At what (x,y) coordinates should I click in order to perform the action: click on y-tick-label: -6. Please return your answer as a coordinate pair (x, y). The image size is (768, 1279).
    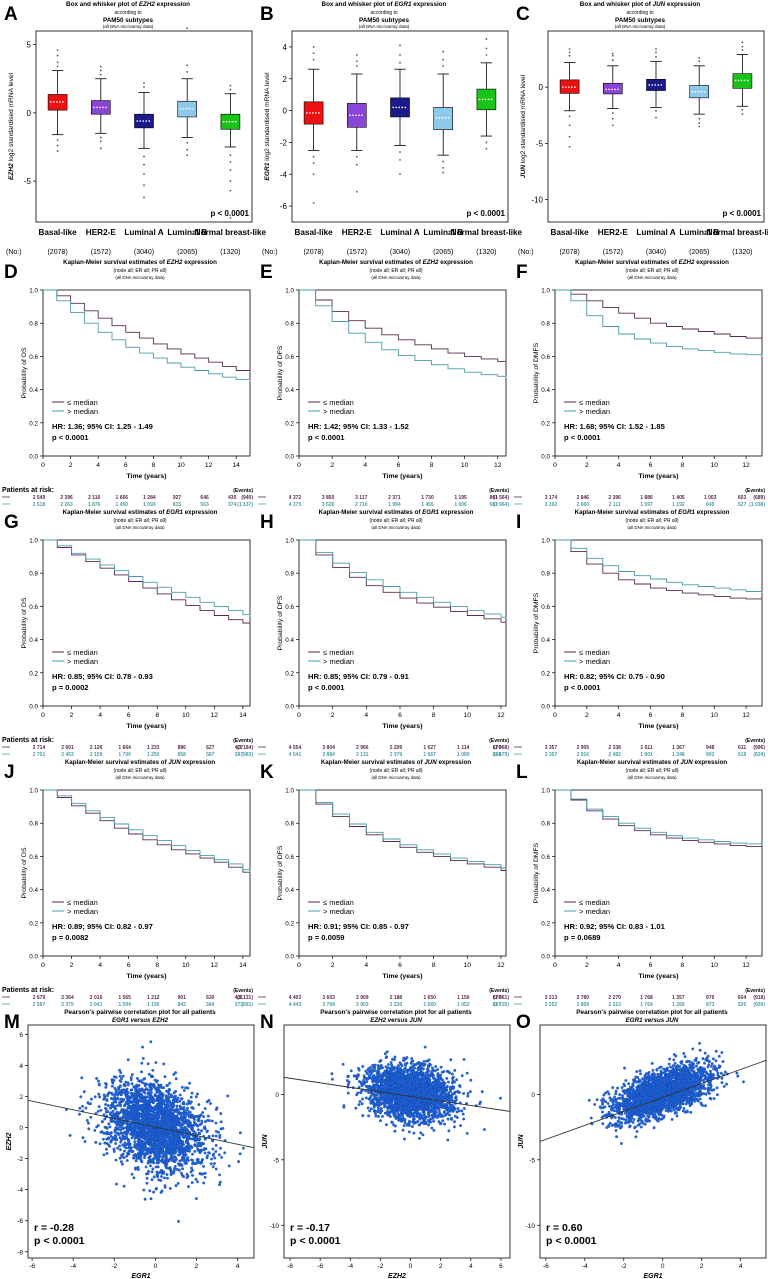
    Looking at the image, I should click on (284, 206).